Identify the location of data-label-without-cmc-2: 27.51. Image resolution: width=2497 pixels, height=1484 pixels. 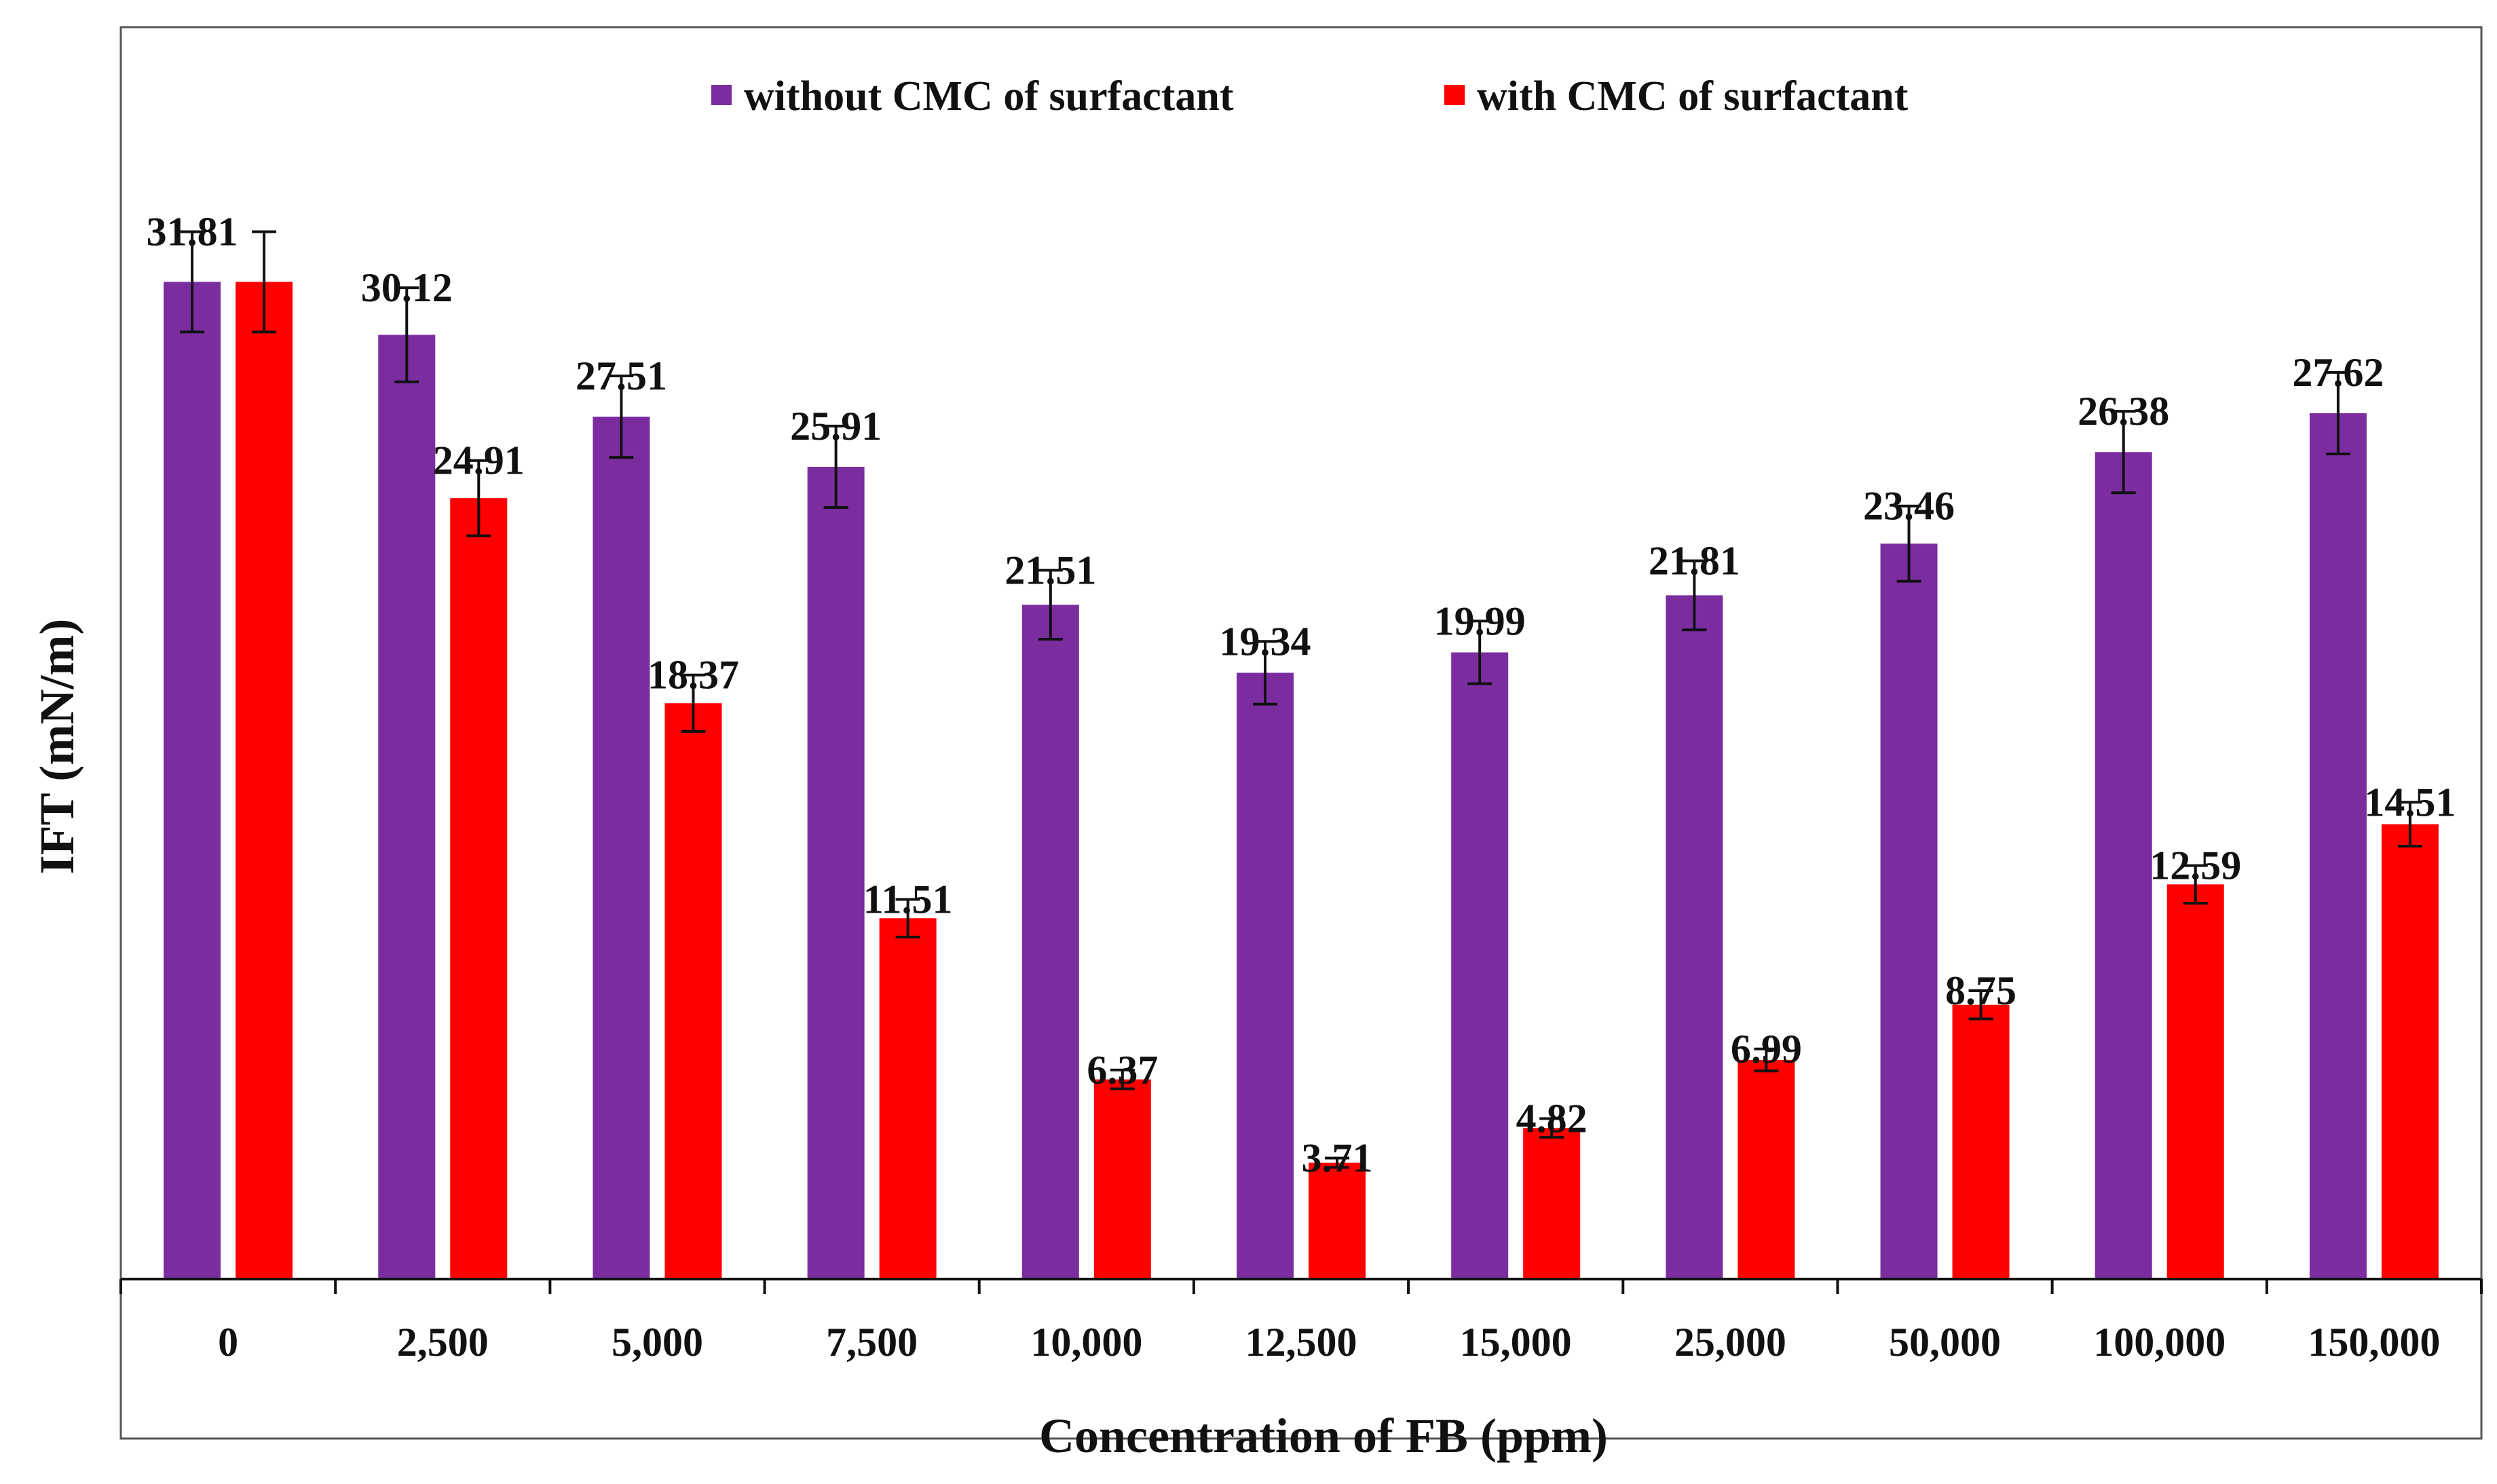
(621, 376).